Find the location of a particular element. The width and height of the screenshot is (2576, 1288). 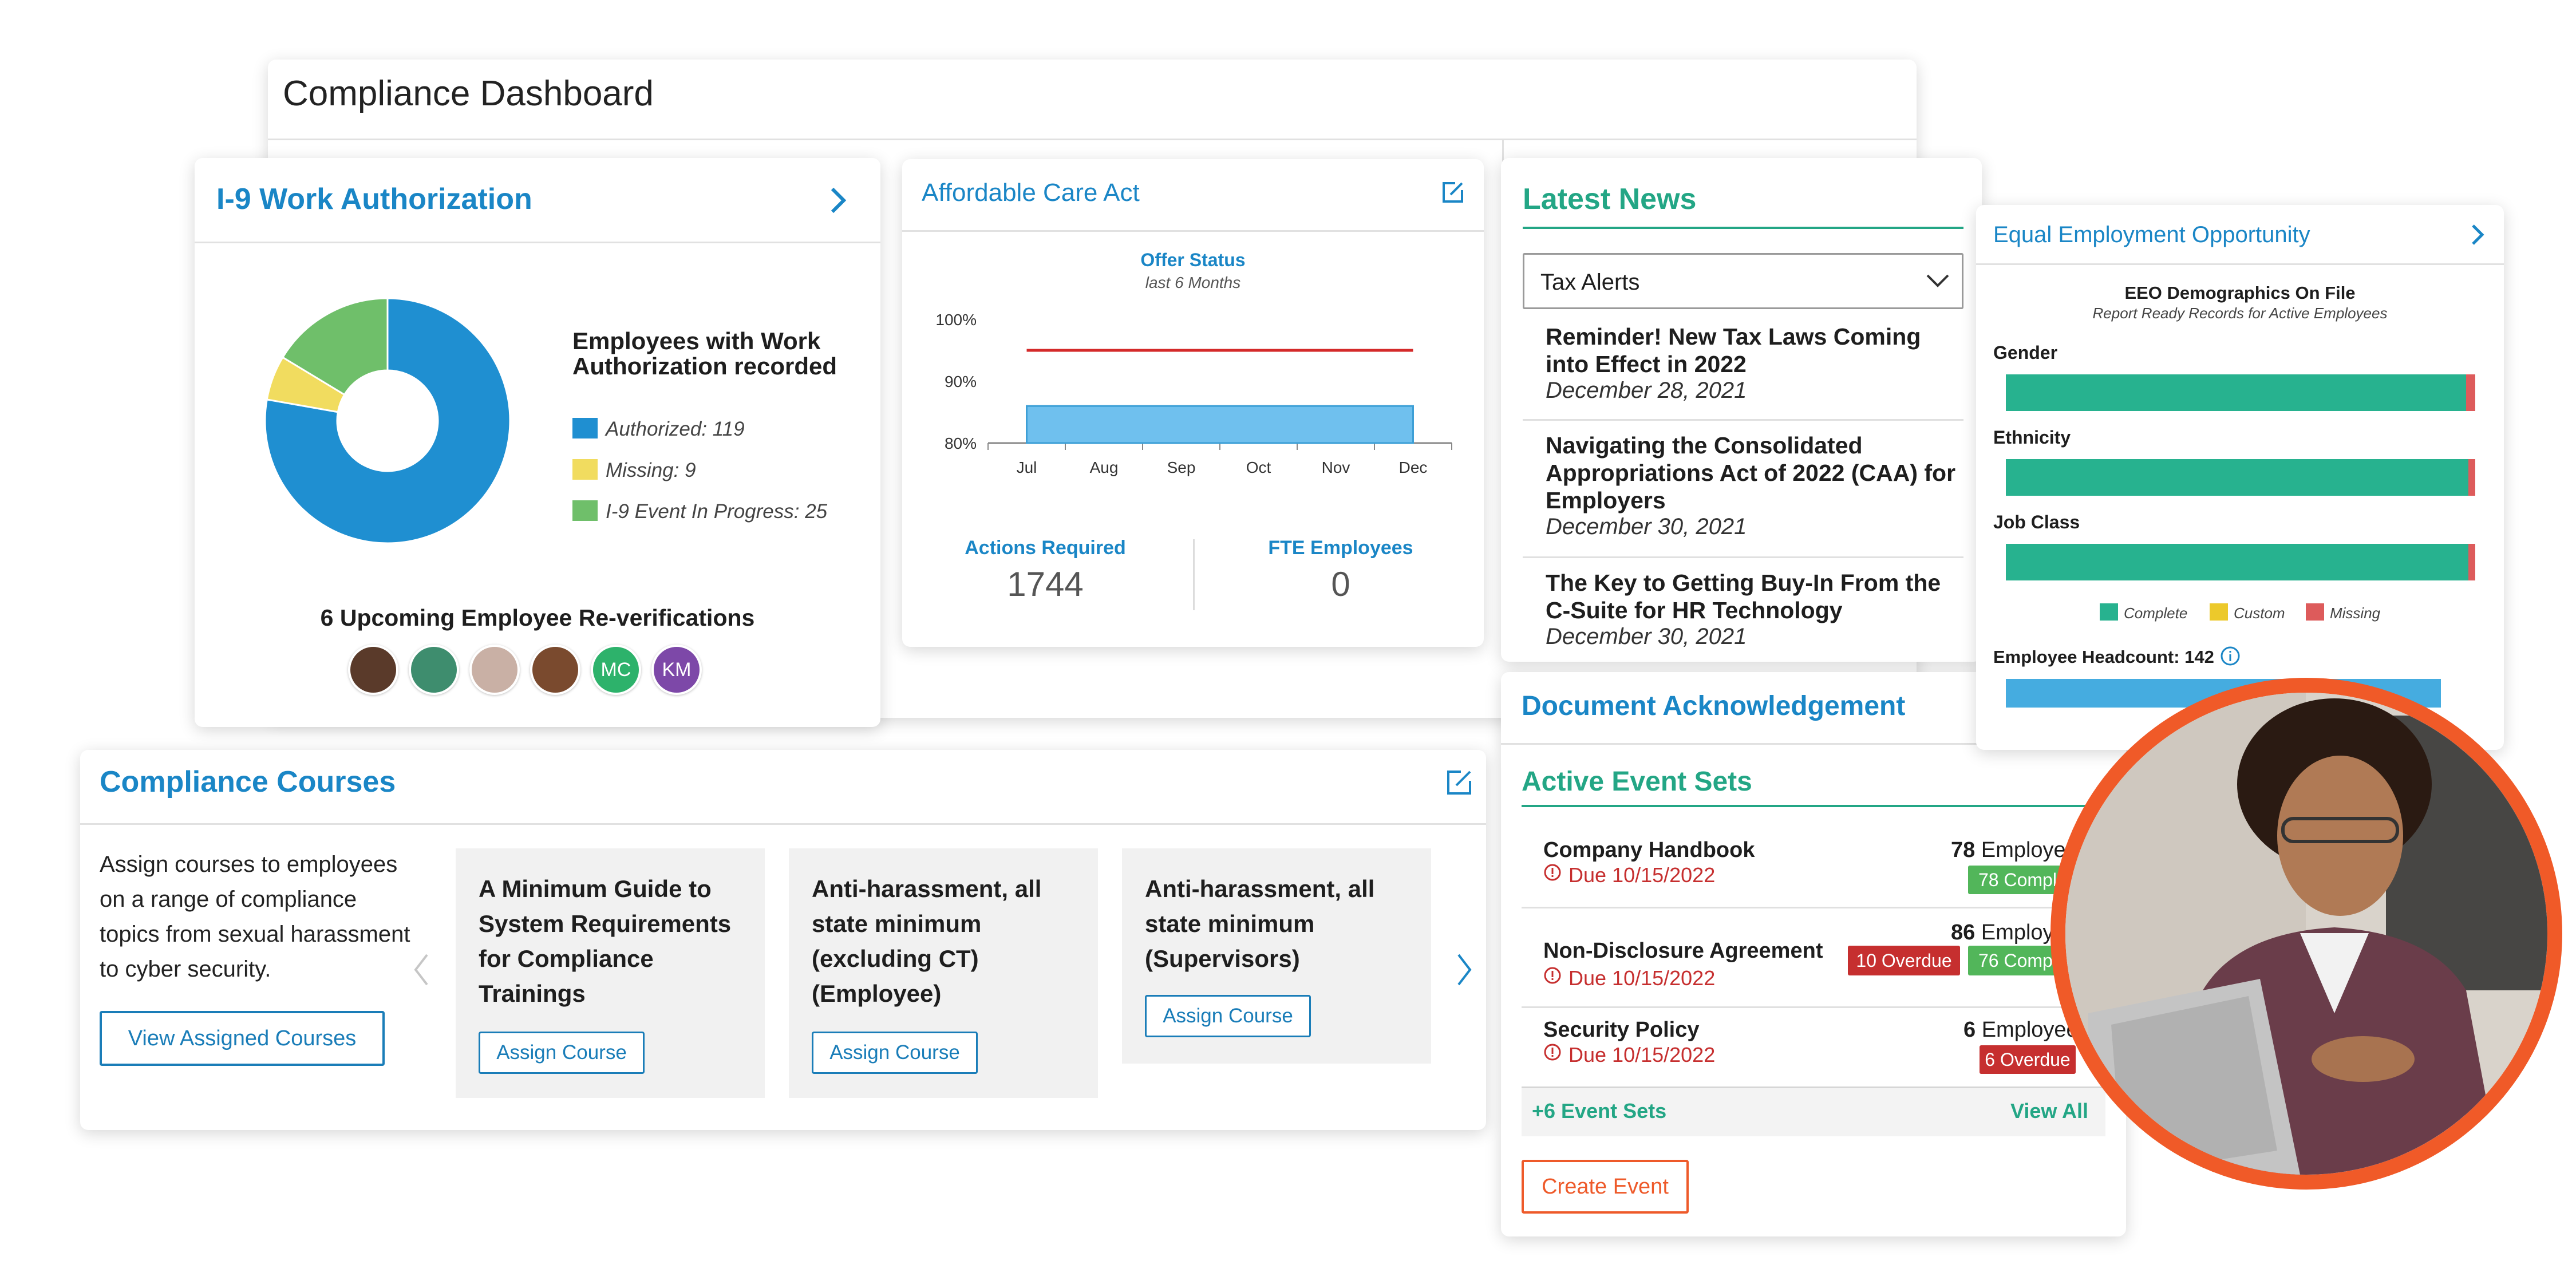

overdue-badge: 6 Overdue is located at coordinates (2028, 1059).